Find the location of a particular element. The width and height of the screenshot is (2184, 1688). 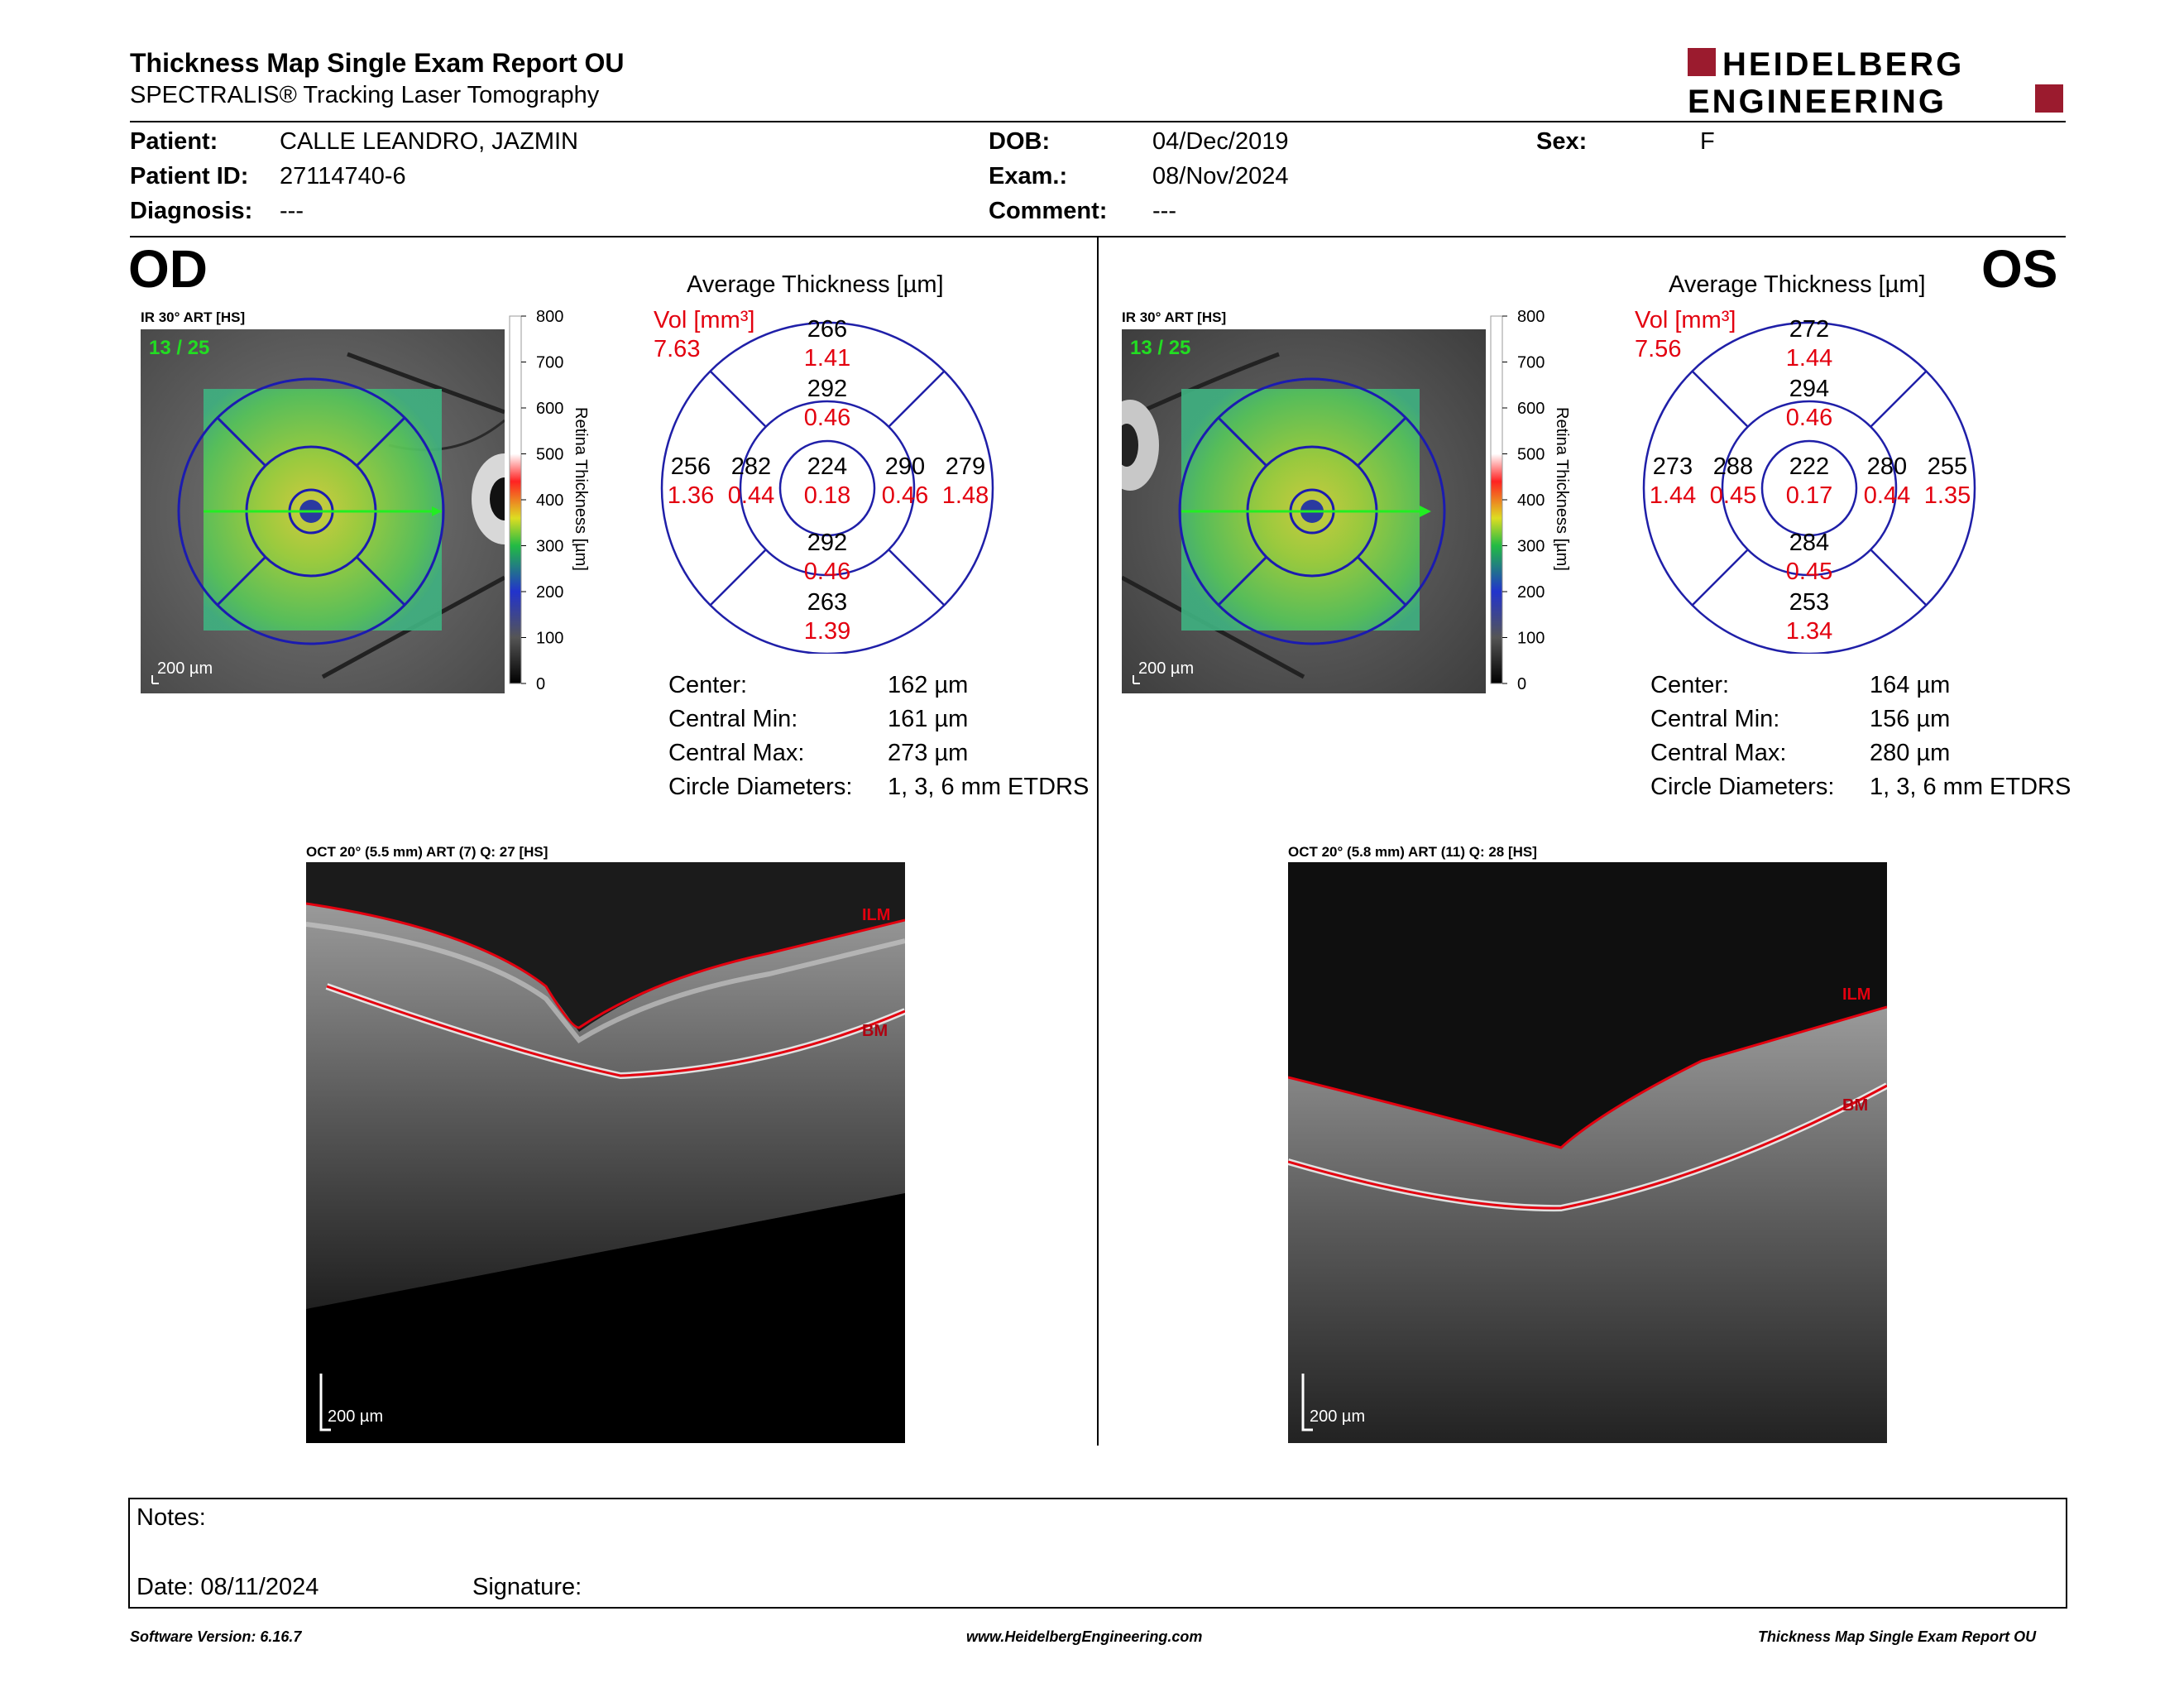

os-vol-label: Vol [mm³] is located at coordinates (1685, 320).